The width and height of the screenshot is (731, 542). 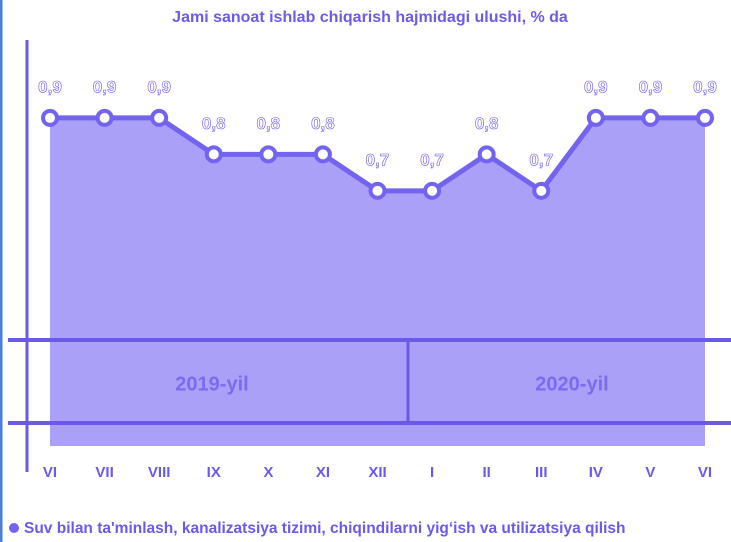 What do you see at coordinates (159, 472) in the screenshot?
I see `x-tick-label: VIII` at bounding box center [159, 472].